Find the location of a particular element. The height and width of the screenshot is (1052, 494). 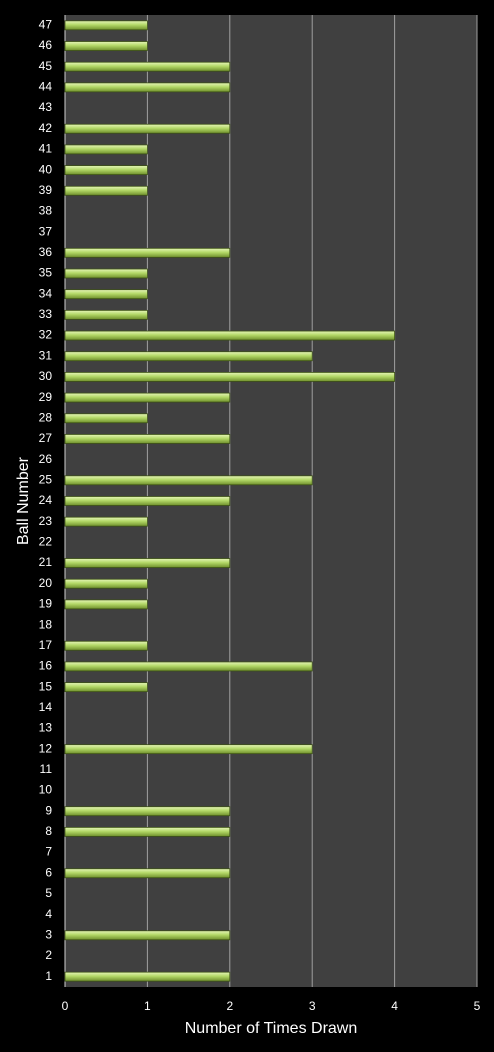

y-tick-label: 14 is located at coordinates (46, 707).